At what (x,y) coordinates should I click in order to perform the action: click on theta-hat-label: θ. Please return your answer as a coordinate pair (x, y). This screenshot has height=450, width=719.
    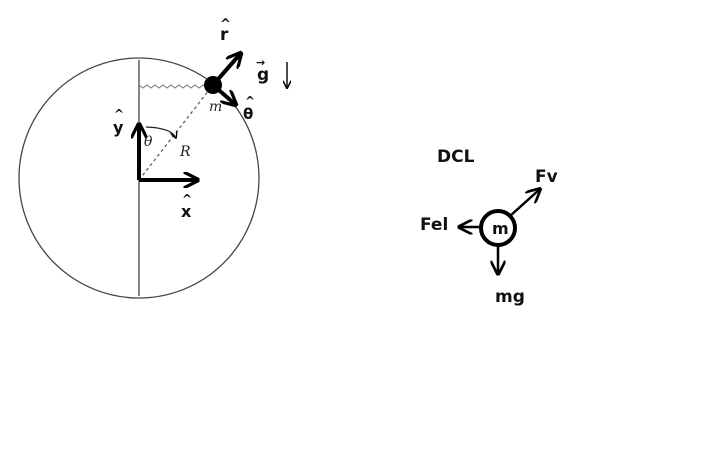
    Looking at the image, I should click on (248, 114).